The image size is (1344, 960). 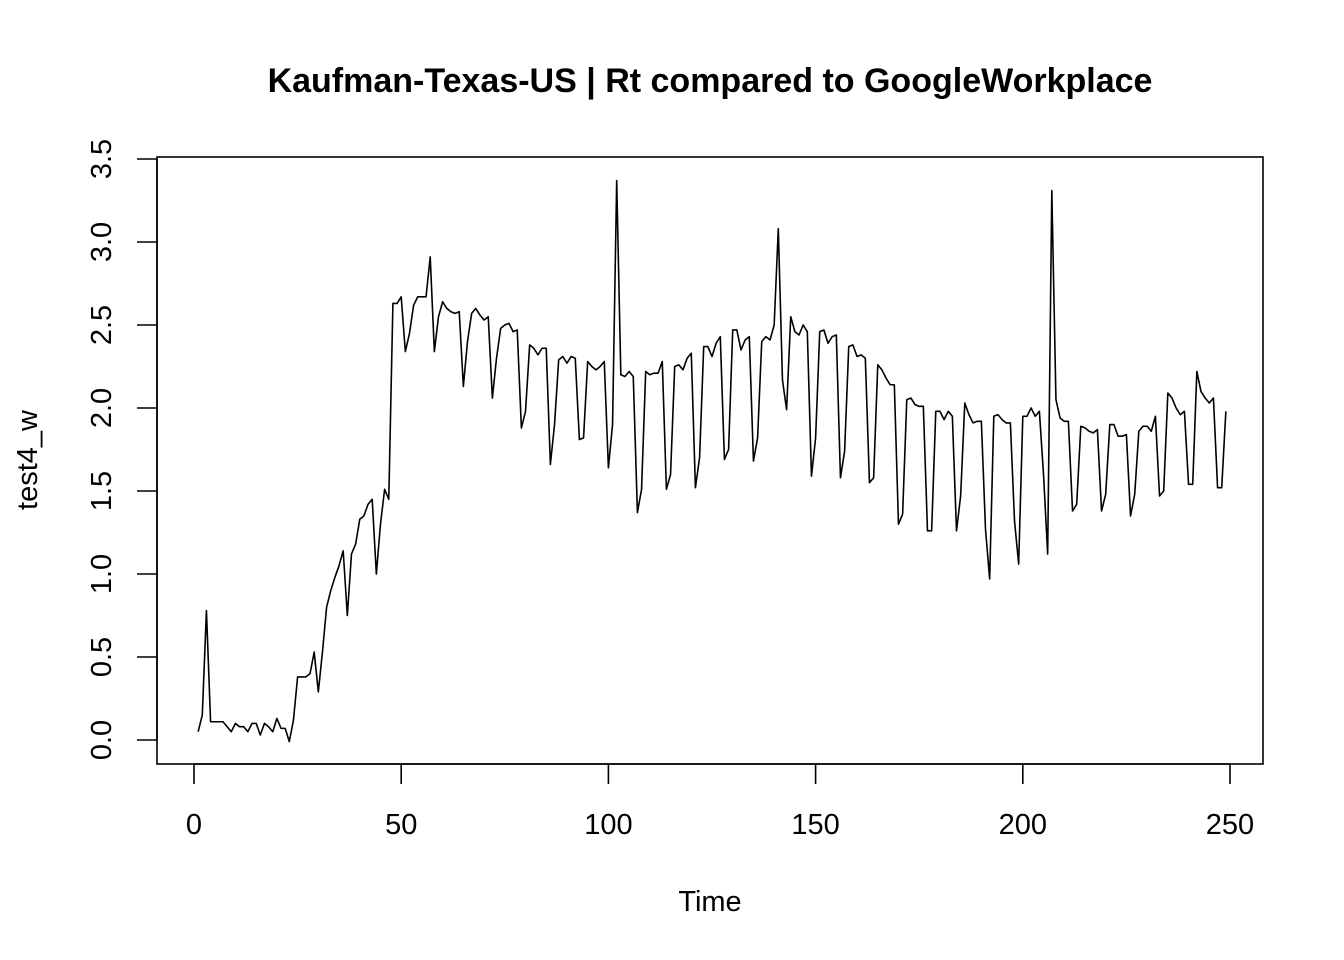 I want to click on x-tick-label: 0, so click(x=194, y=825).